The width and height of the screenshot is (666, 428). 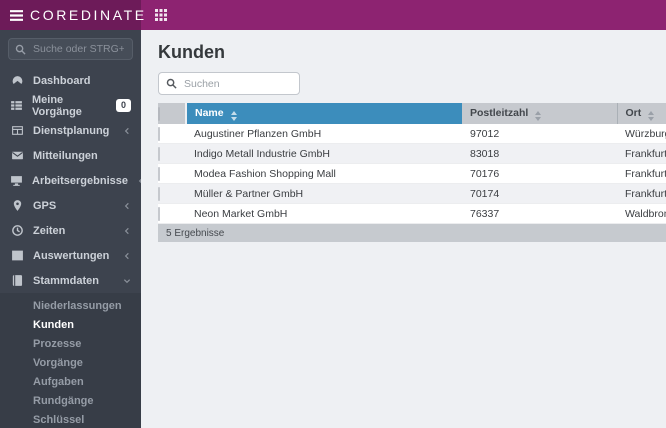 I want to click on cell-postleitzahl: 83018, so click(x=539, y=153).